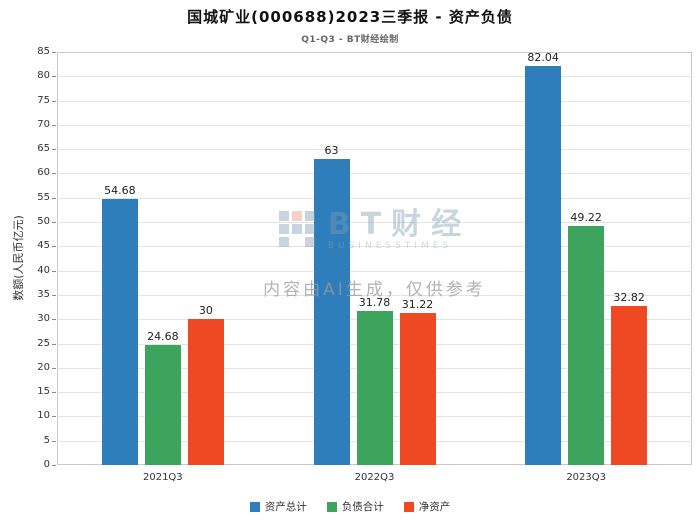  What do you see at coordinates (163, 337) in the screenshot?
I see `bar-value-label: 24.68` at bounding box center [163, 337].